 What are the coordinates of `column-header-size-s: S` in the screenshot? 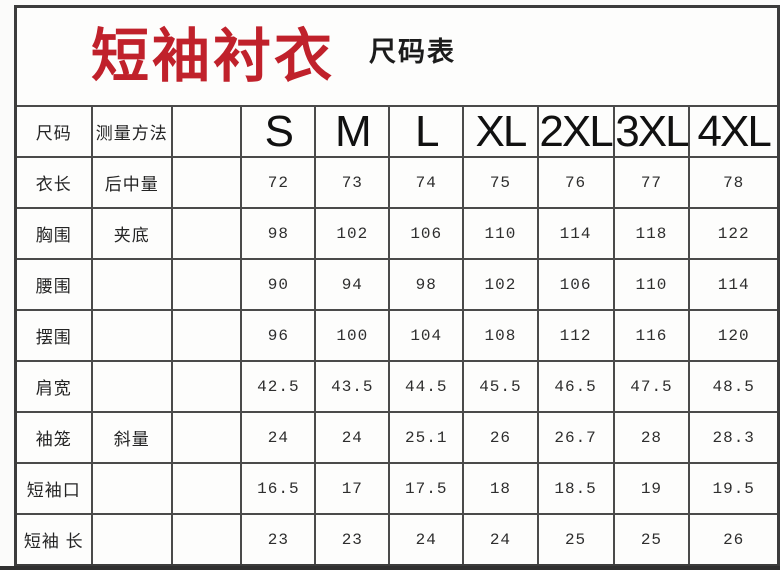 It's located at (278, 131).